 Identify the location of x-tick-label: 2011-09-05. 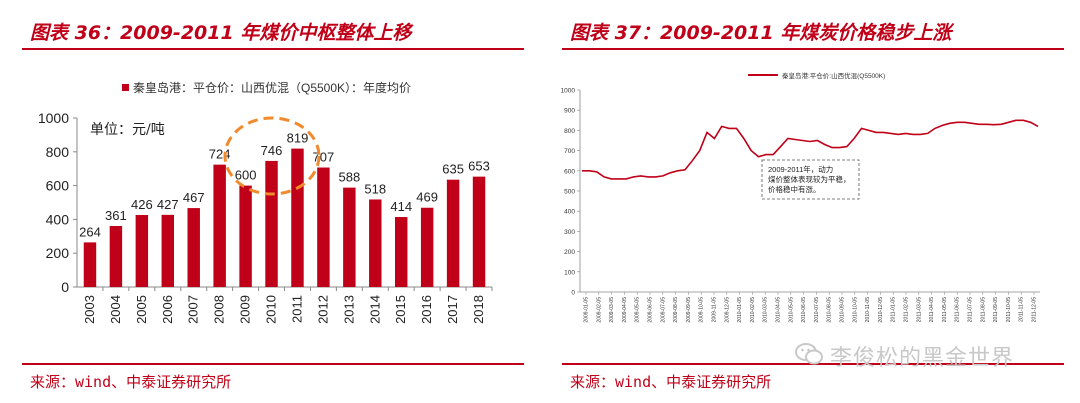
(996, 309).